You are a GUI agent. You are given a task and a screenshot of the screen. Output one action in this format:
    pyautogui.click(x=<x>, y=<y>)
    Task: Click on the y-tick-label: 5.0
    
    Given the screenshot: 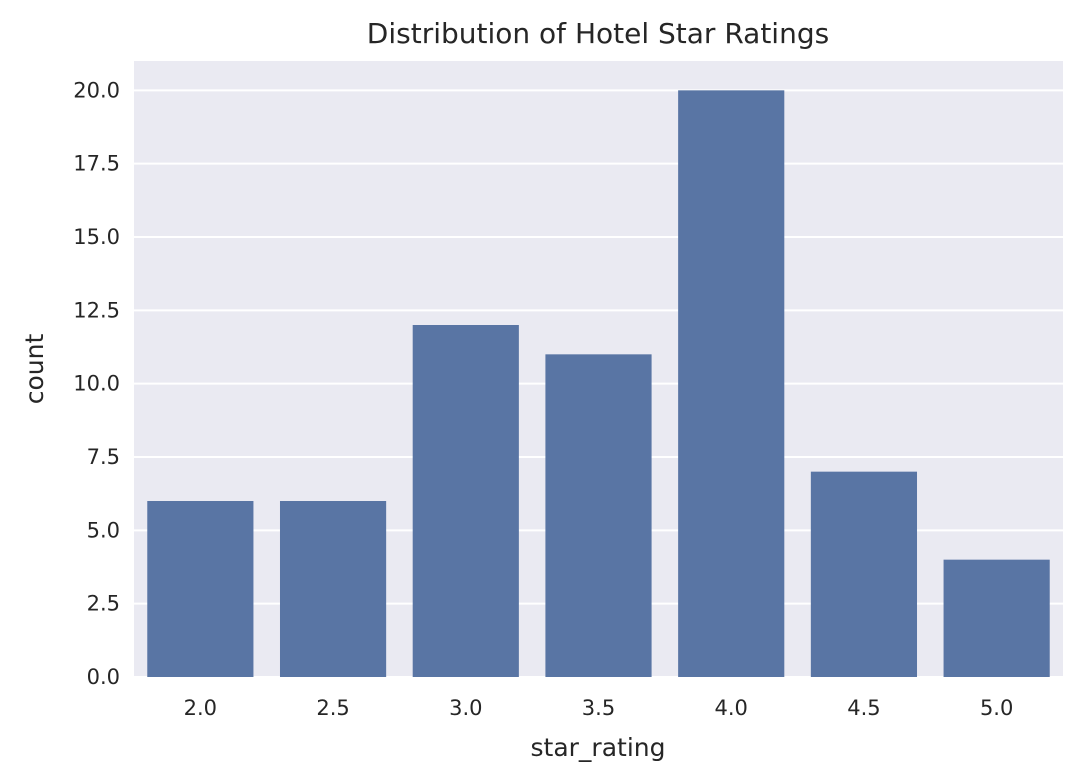 What is the action you would take?
    pyautogui.click(x=103, y=530)
    